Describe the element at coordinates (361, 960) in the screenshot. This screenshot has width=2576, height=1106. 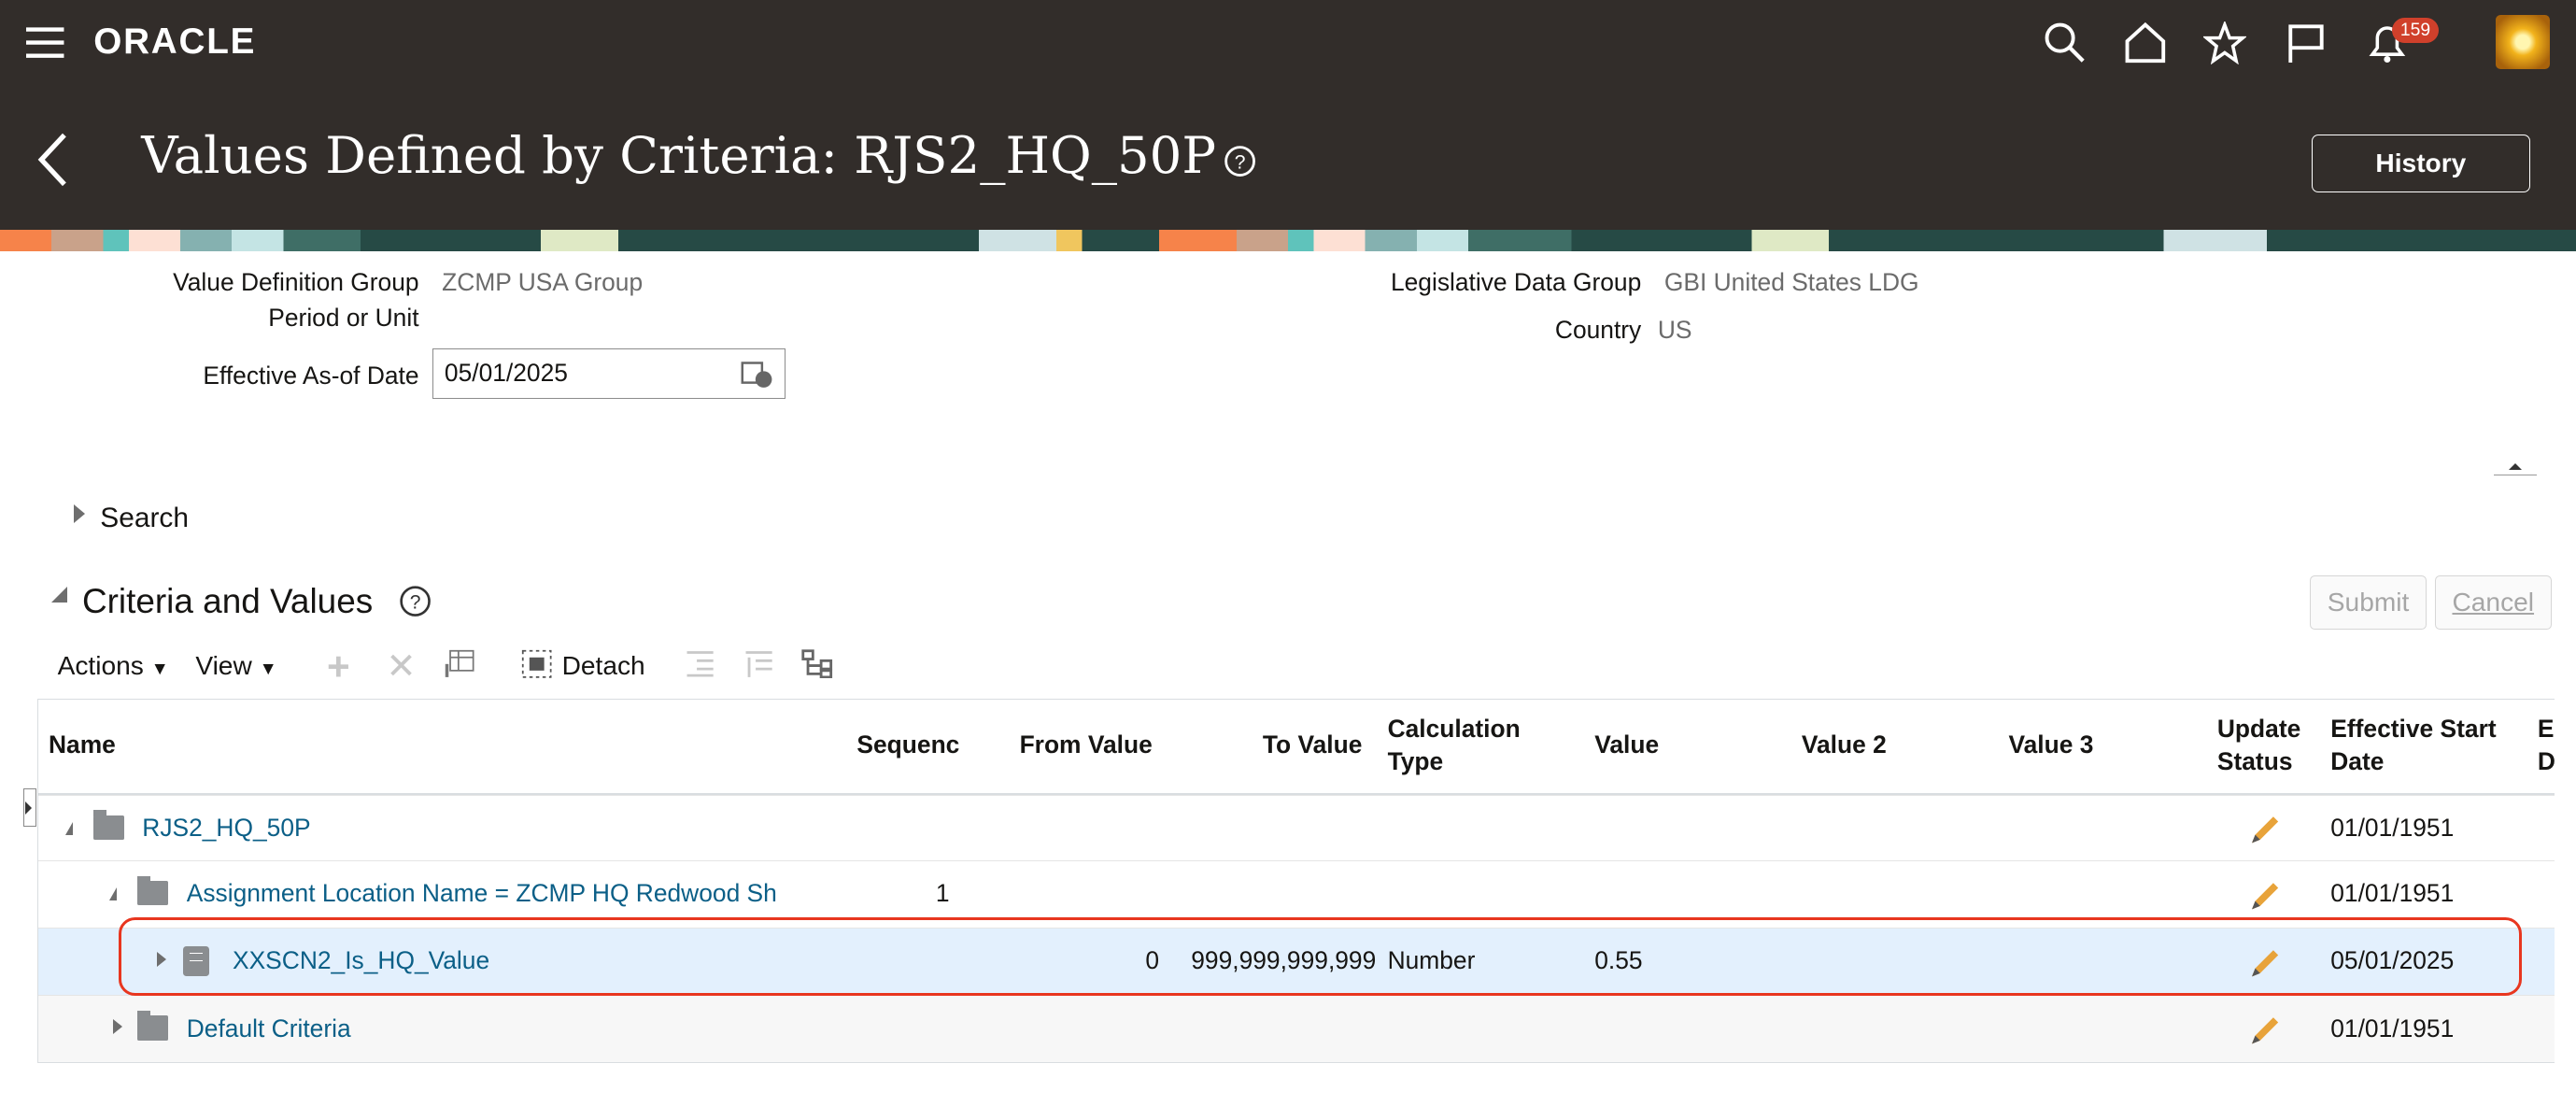
I see `row-name-link: XXSCN2_Is_HQ_Value` at that location.